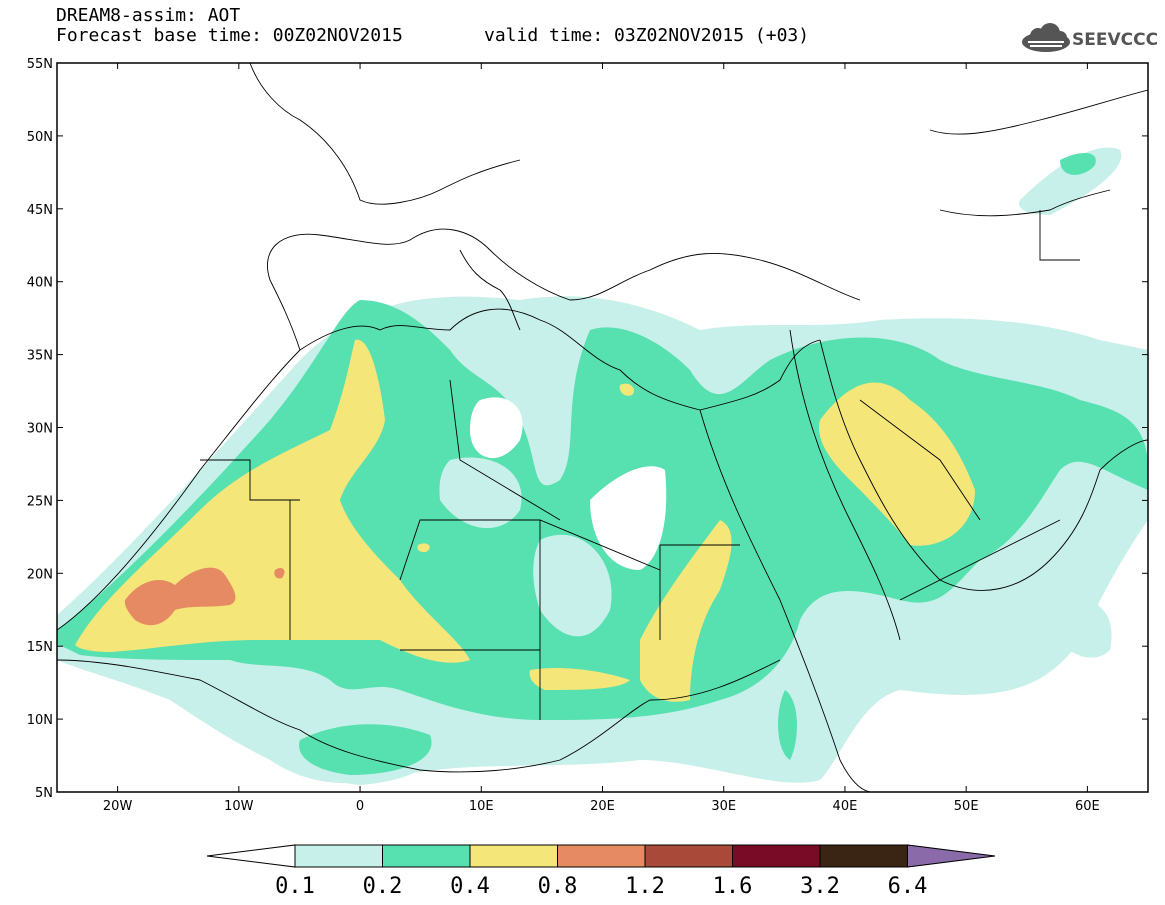 The height and width of the screenshot is (905, 1165). Describe the element at coordinates (40, 647) in the screenshot. I see `lat-label: 15N` at that location.